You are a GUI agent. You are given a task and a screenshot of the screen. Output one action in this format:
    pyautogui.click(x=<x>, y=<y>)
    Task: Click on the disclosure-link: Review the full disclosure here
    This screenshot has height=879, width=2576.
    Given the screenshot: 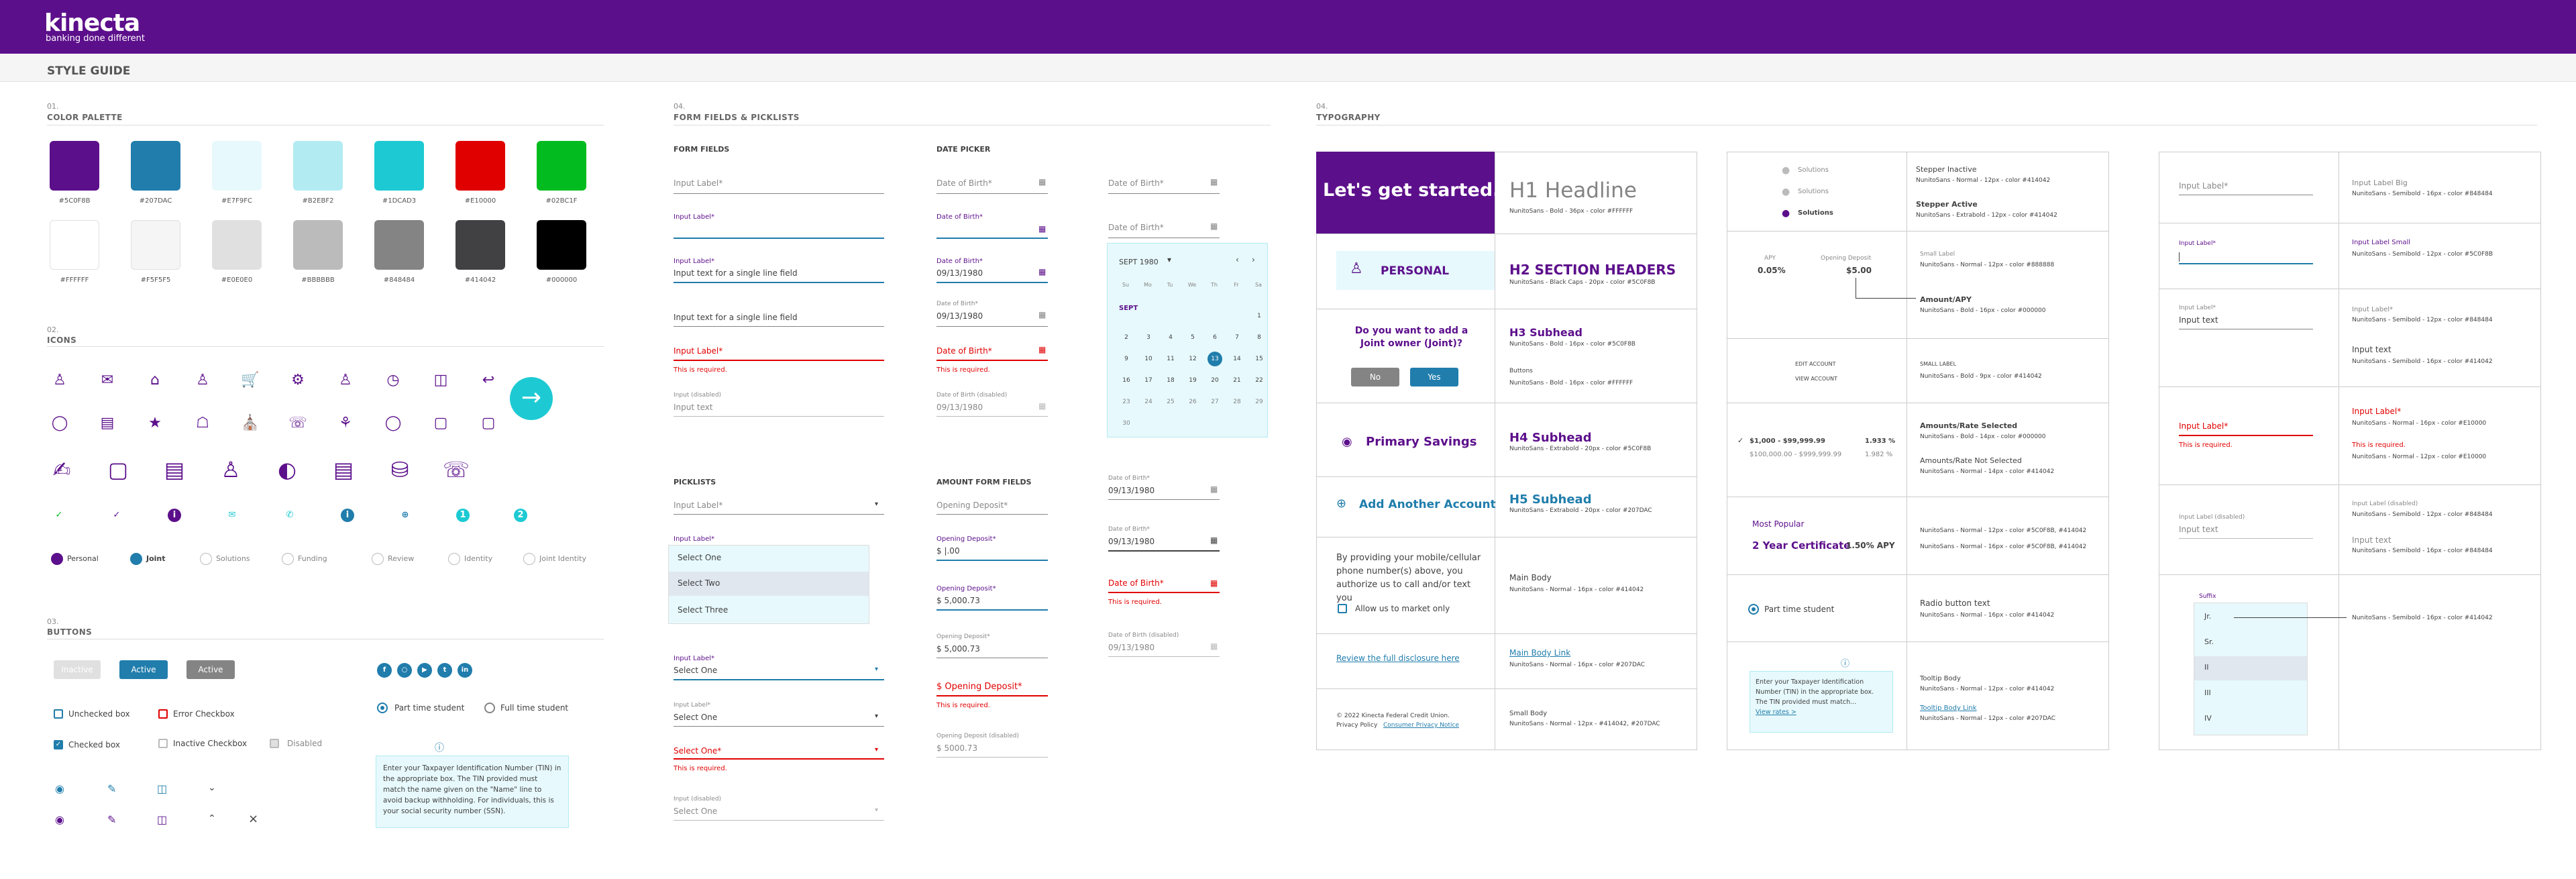 What is the action you would take?
    pyautogui.click(x=1398, y=658)
    